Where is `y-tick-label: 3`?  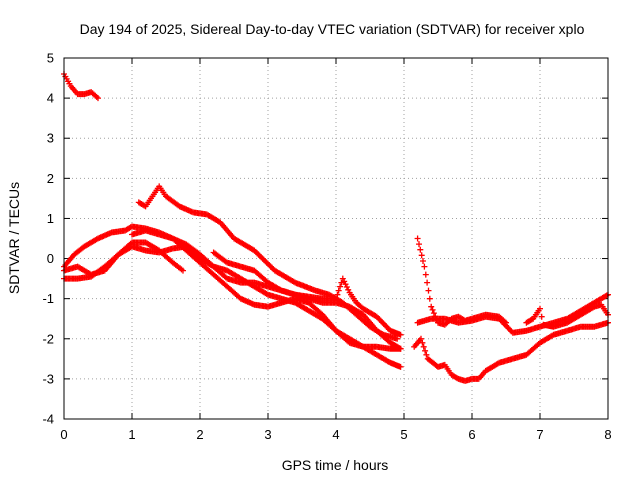
y-tick-label: 3 is located at coordinates (50, 138).